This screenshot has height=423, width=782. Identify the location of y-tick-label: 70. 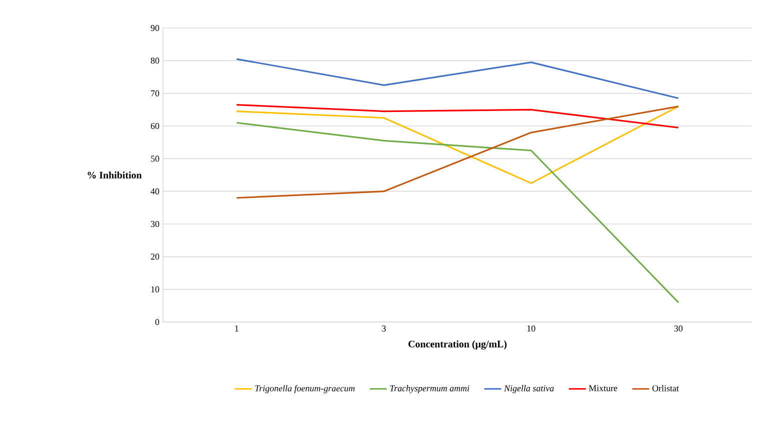
(155, 93).